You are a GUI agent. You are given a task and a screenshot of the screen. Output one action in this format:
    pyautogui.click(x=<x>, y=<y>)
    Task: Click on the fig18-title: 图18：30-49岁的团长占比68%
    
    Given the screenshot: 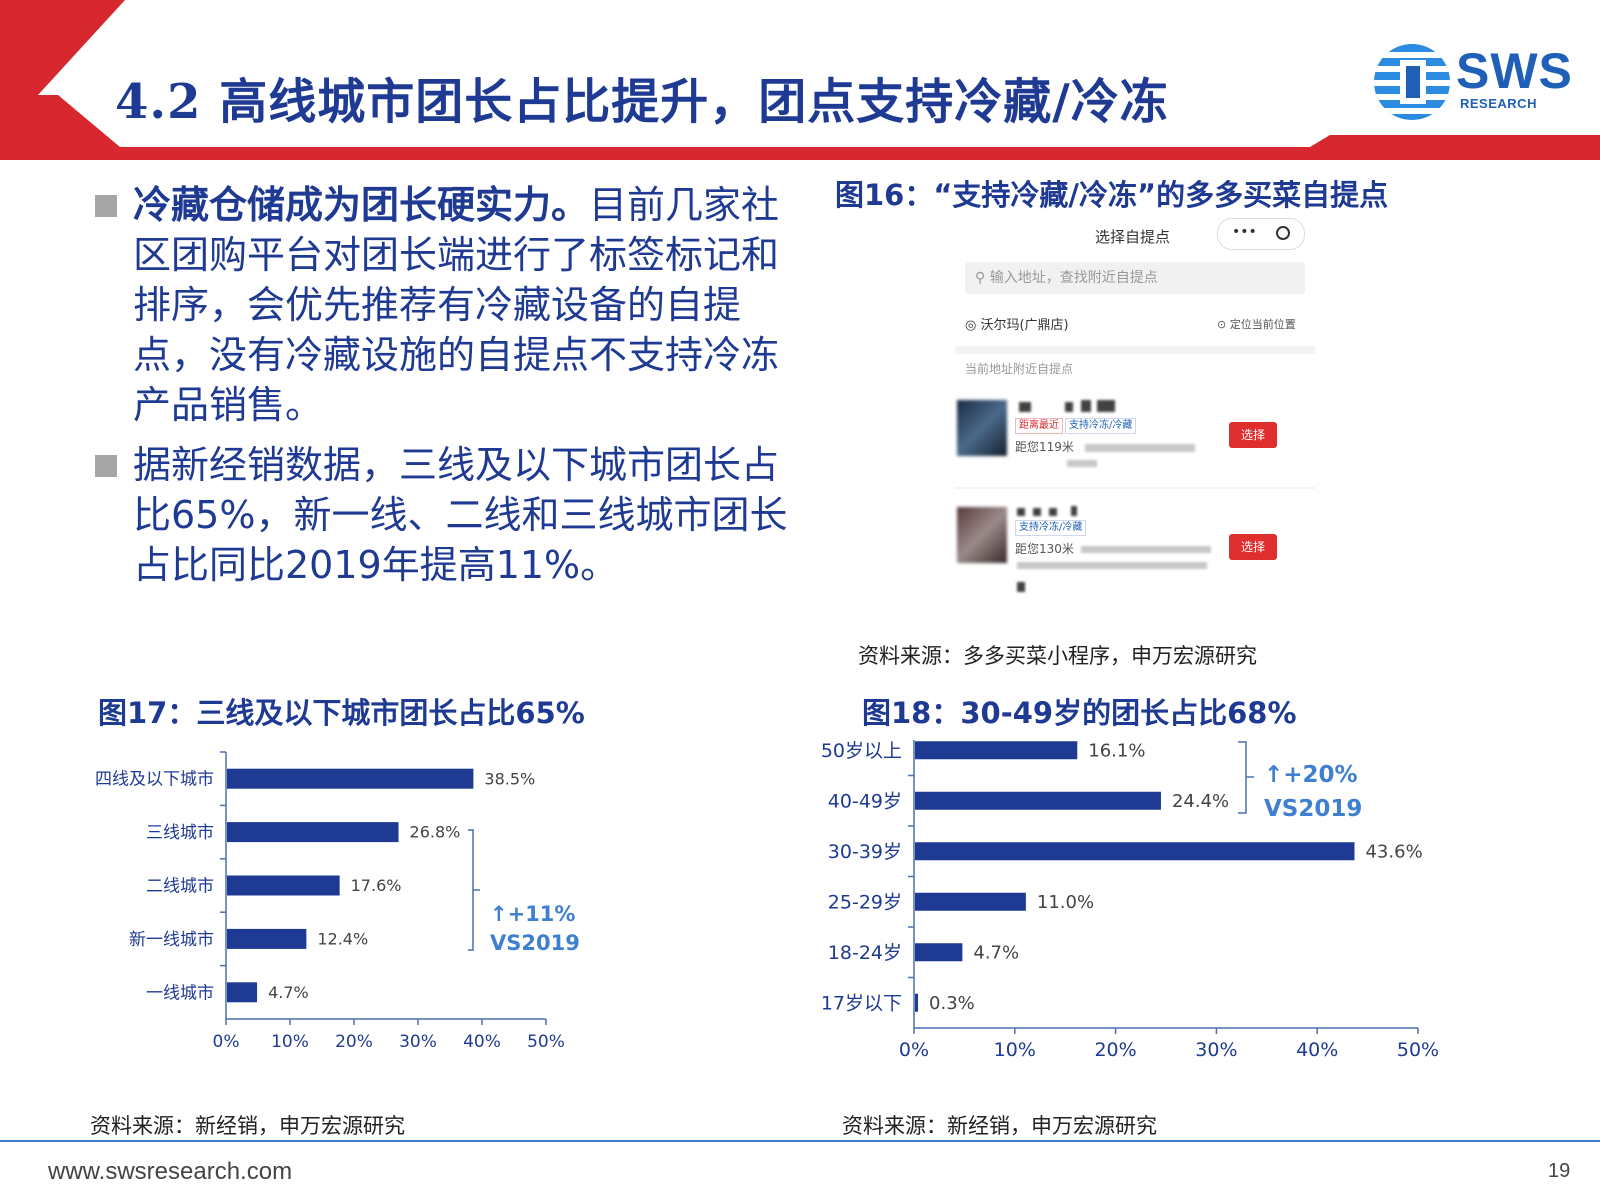 What is the action you would take?
    pyautogui.click(x=1079, y=713)
    